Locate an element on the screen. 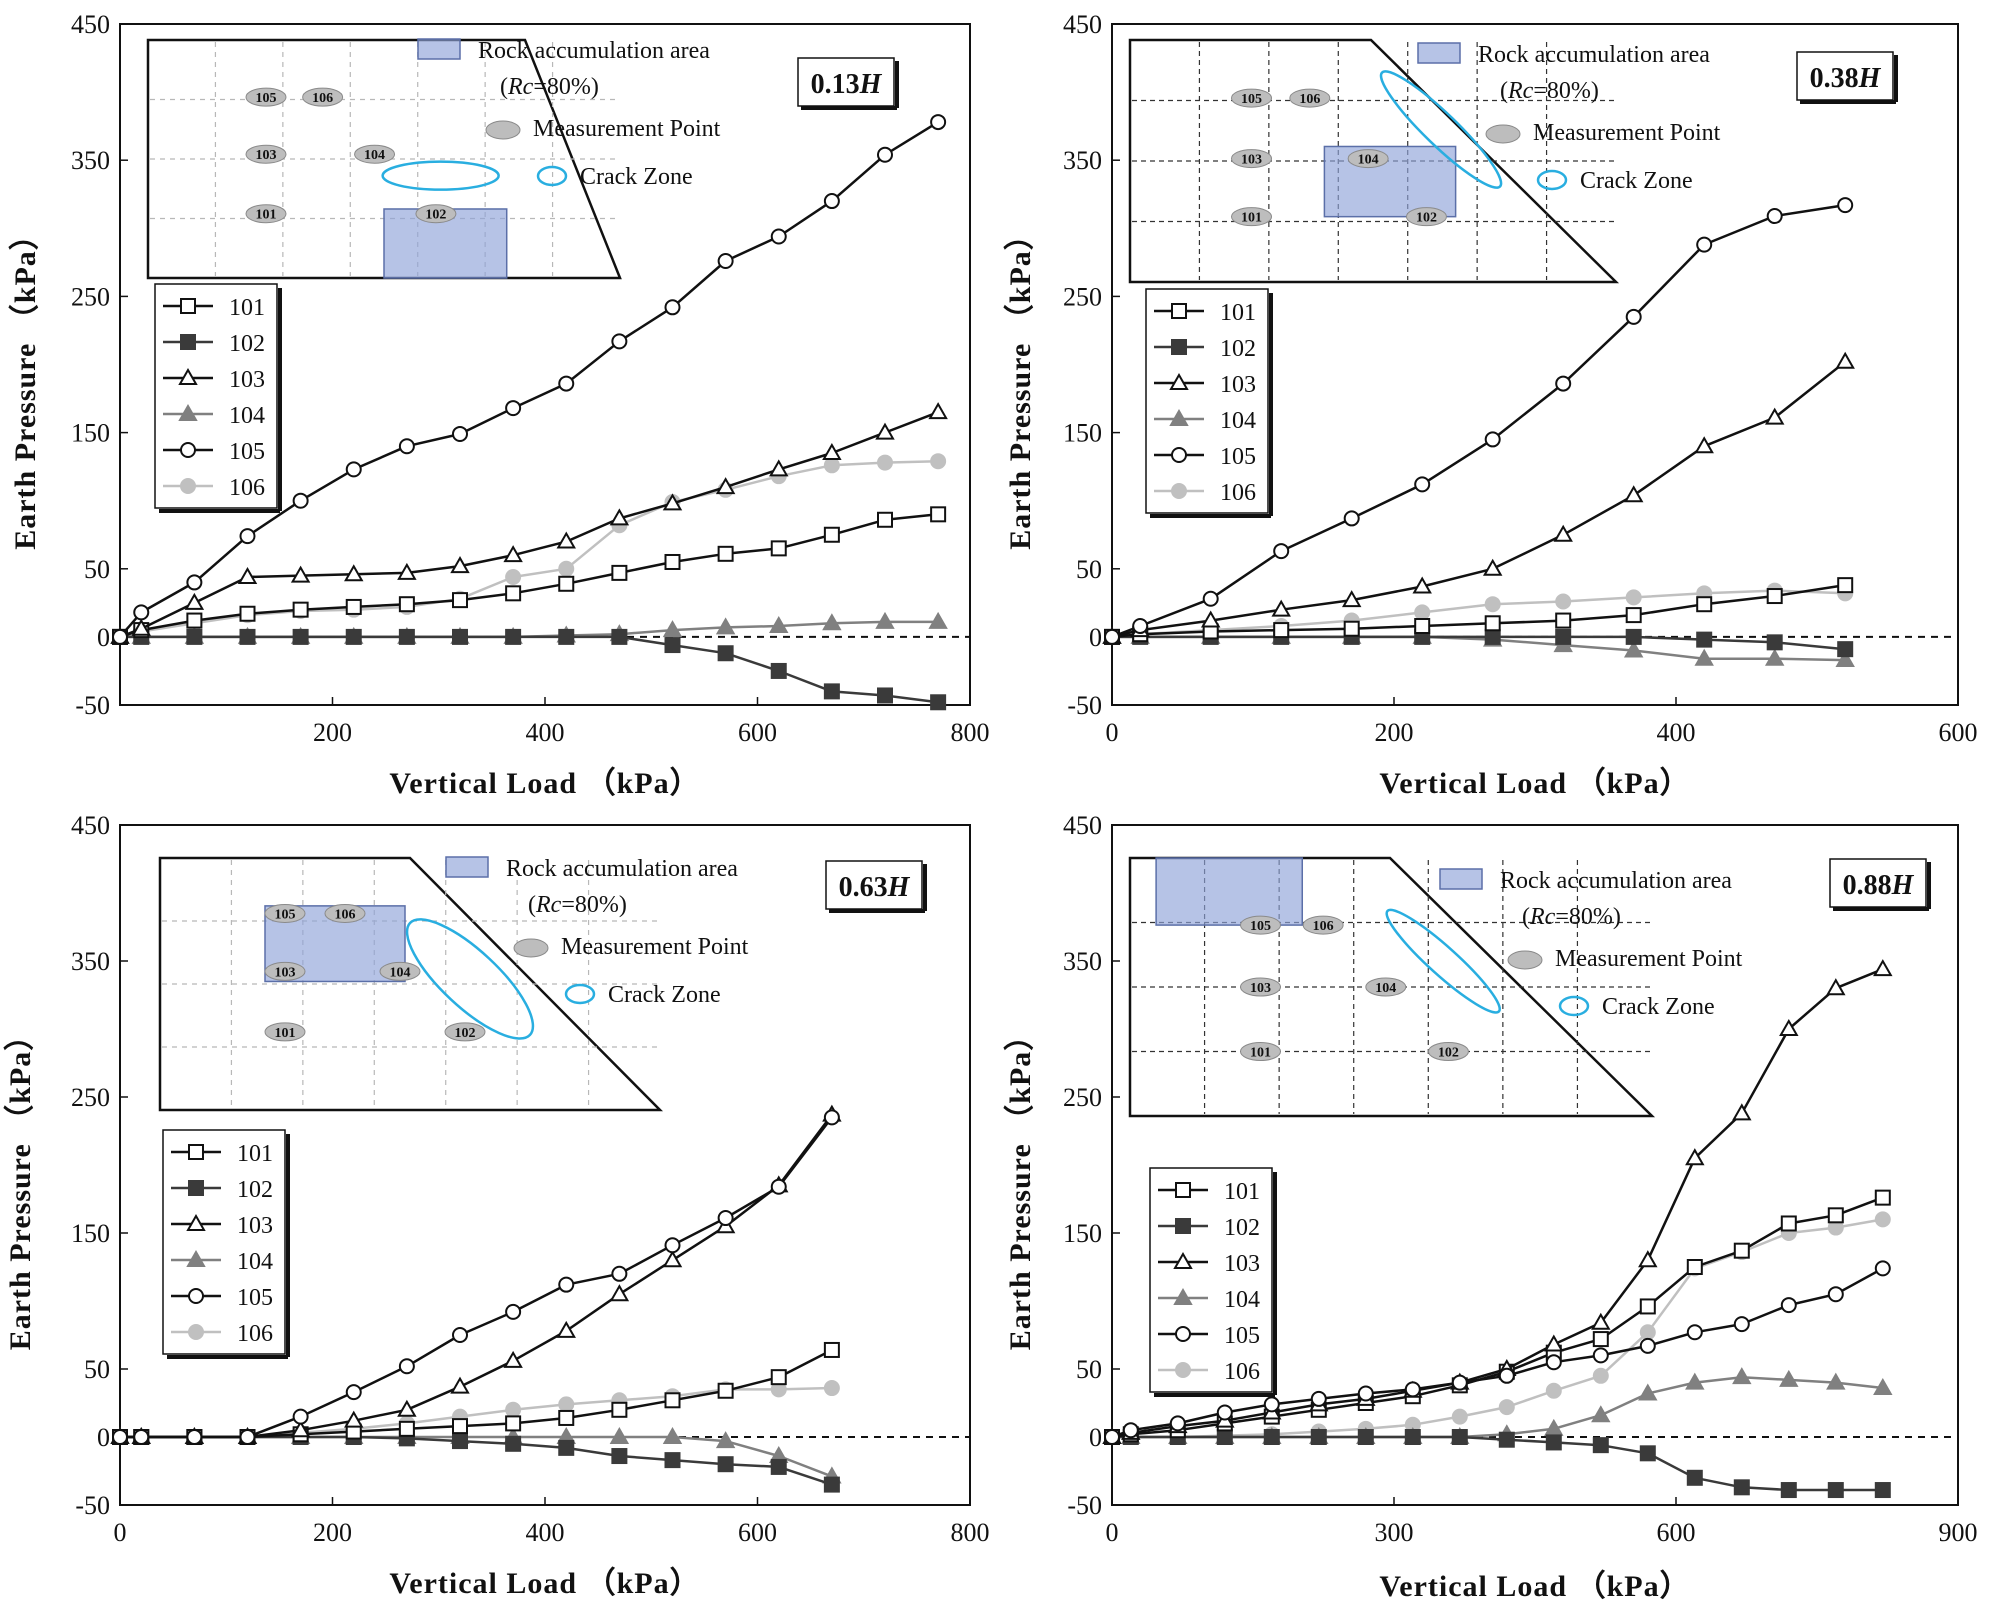 The image size is (2008, 1620). rc-prefix: ( is located at coordinates (1526, 917).